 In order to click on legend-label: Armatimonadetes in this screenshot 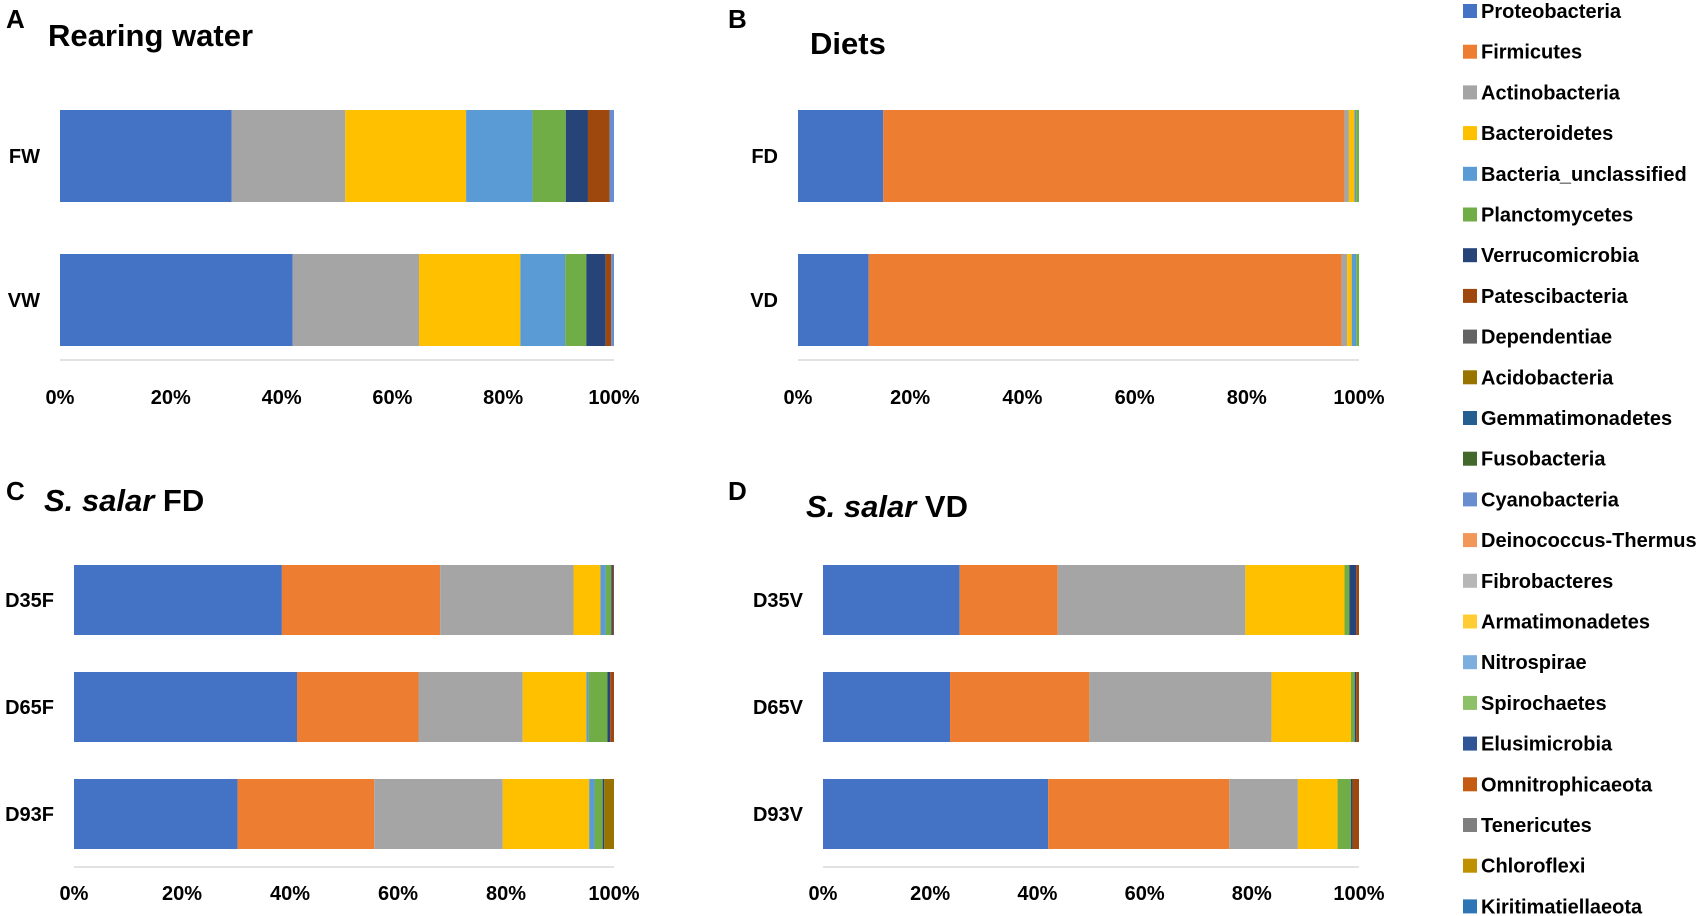, I will do `click(1565, 623)`.